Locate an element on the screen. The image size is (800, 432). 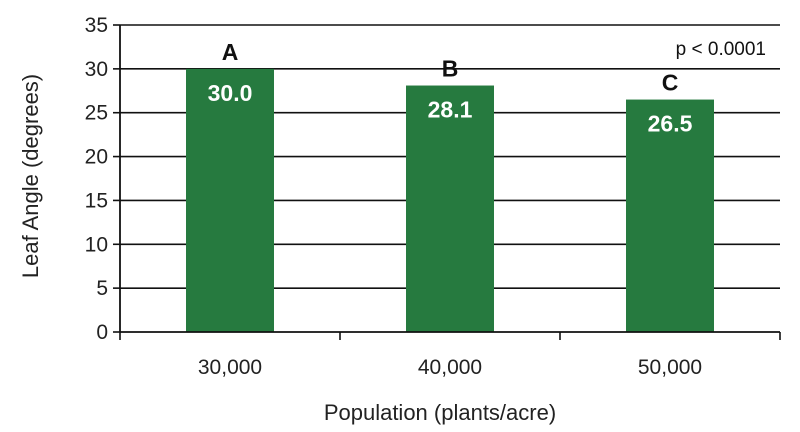
significance-letter-2: B is located at coordinates (450, 69).